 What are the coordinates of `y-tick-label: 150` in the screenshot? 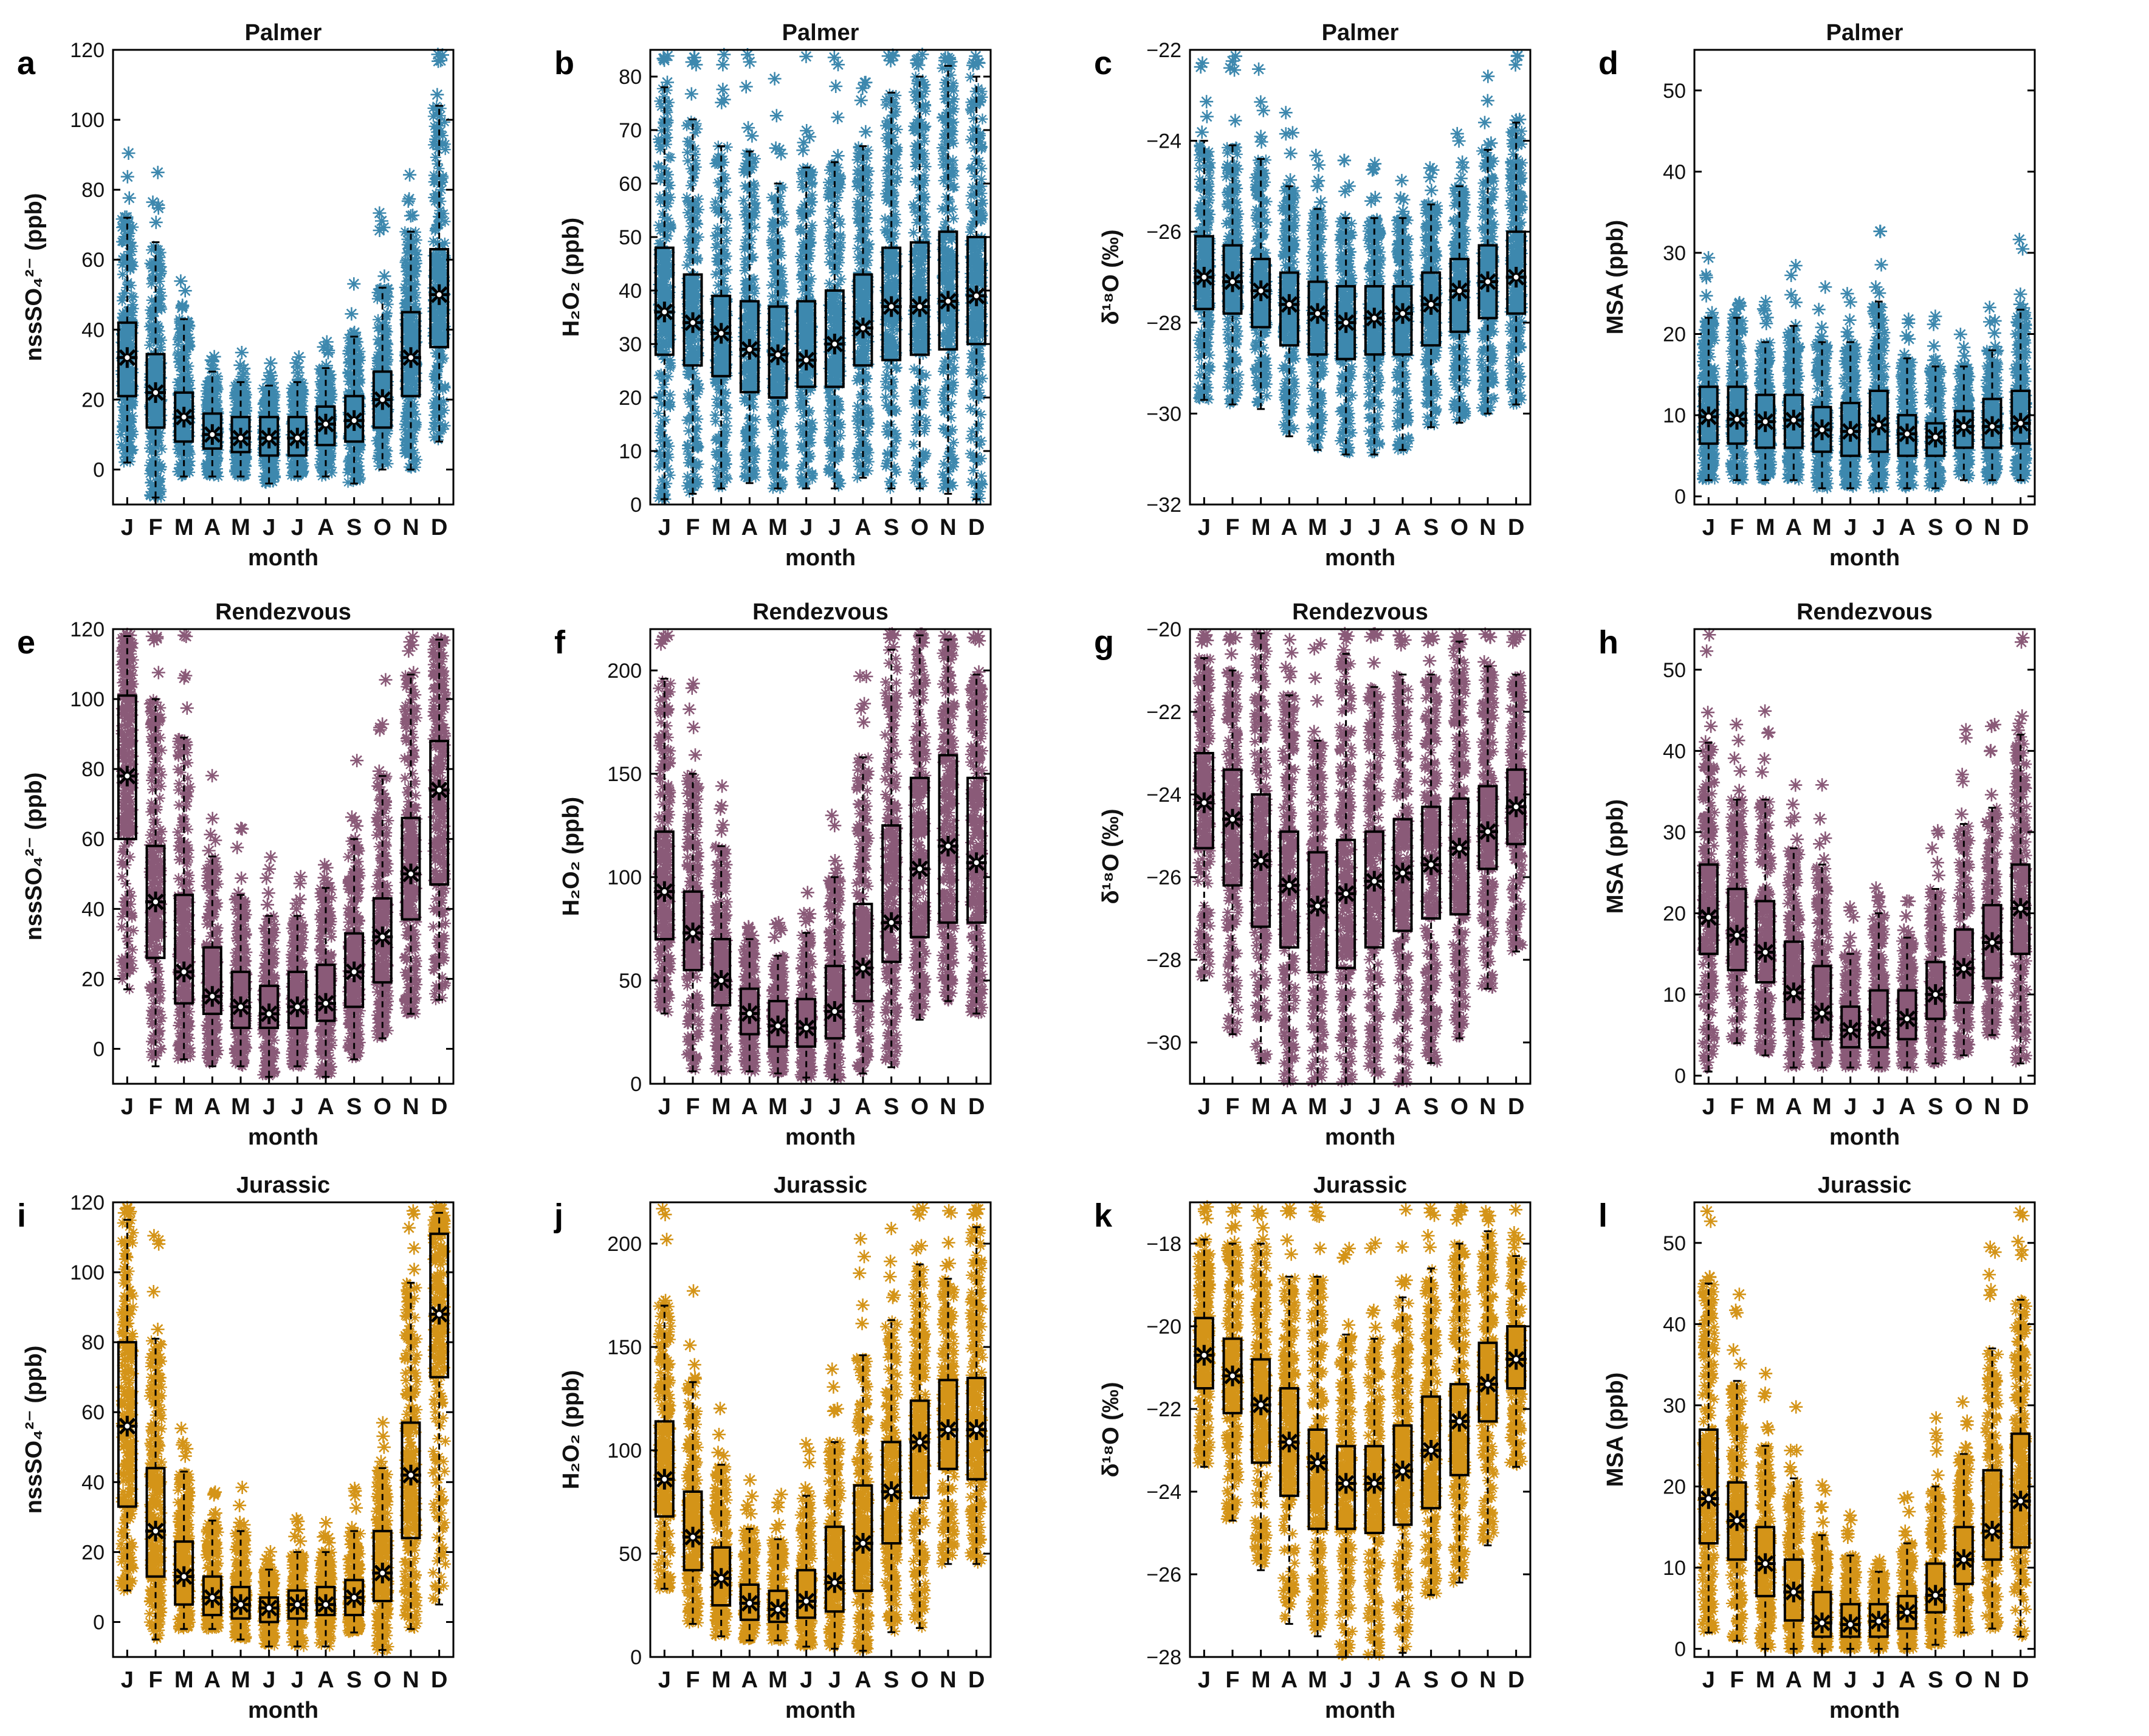 It's located at (624, 1347).